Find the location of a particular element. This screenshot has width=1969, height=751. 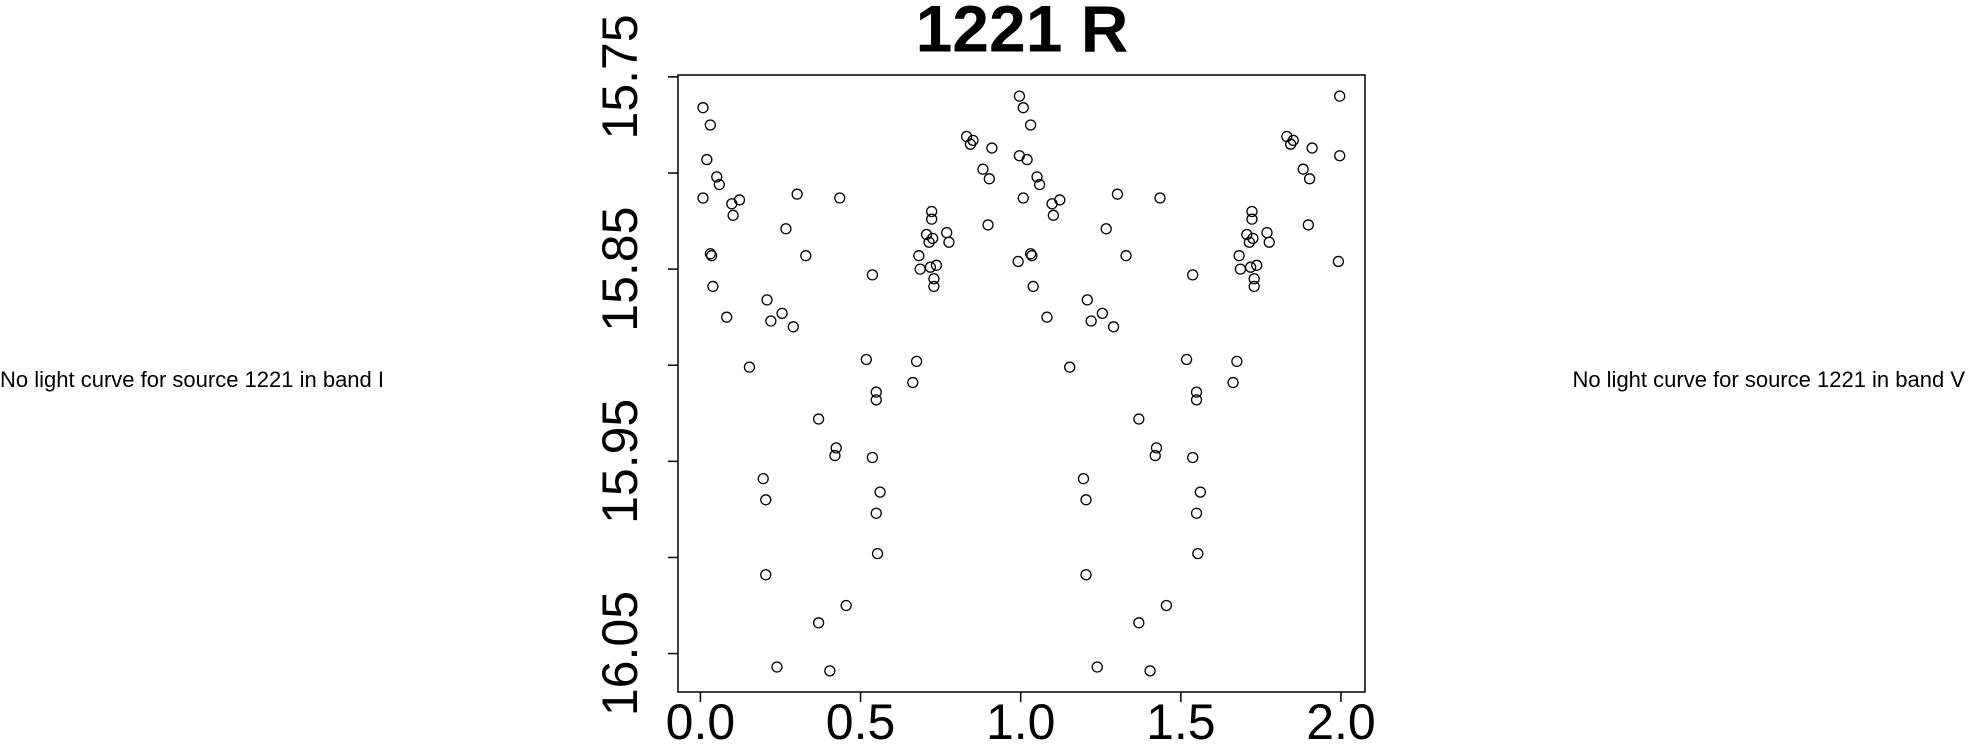

annotation: No light curve for source 1221 in band V is located at coordinates (1768, 379).